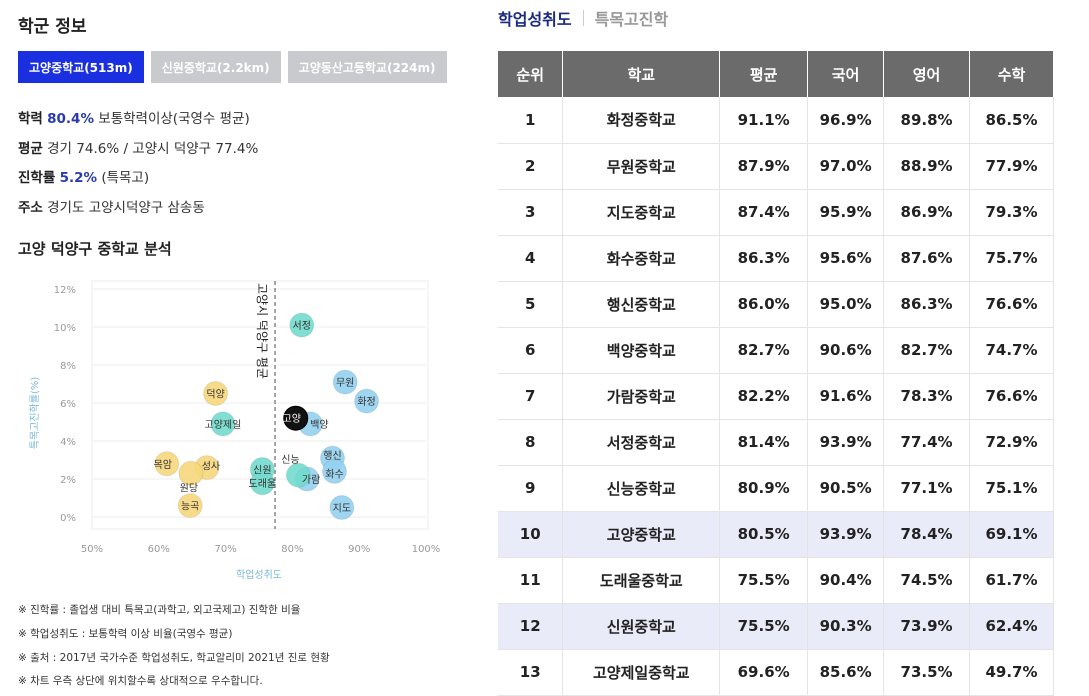 The image size is (1089, 696). I want to click on table-cell: 93.9%, so click(846, 534).